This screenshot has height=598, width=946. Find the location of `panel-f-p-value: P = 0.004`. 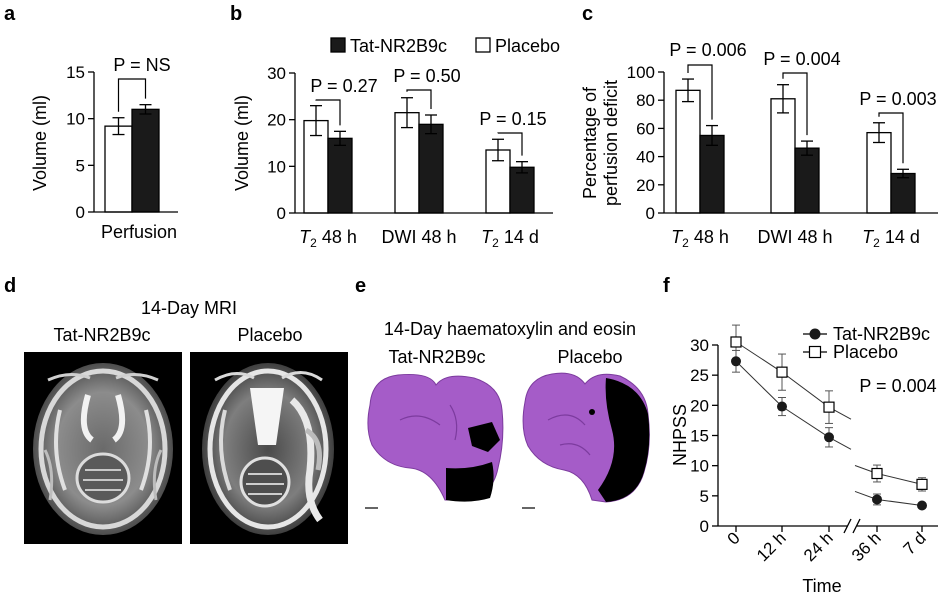

panel-f-p-value: P = 0.004 is located at coordinates (897, 386).